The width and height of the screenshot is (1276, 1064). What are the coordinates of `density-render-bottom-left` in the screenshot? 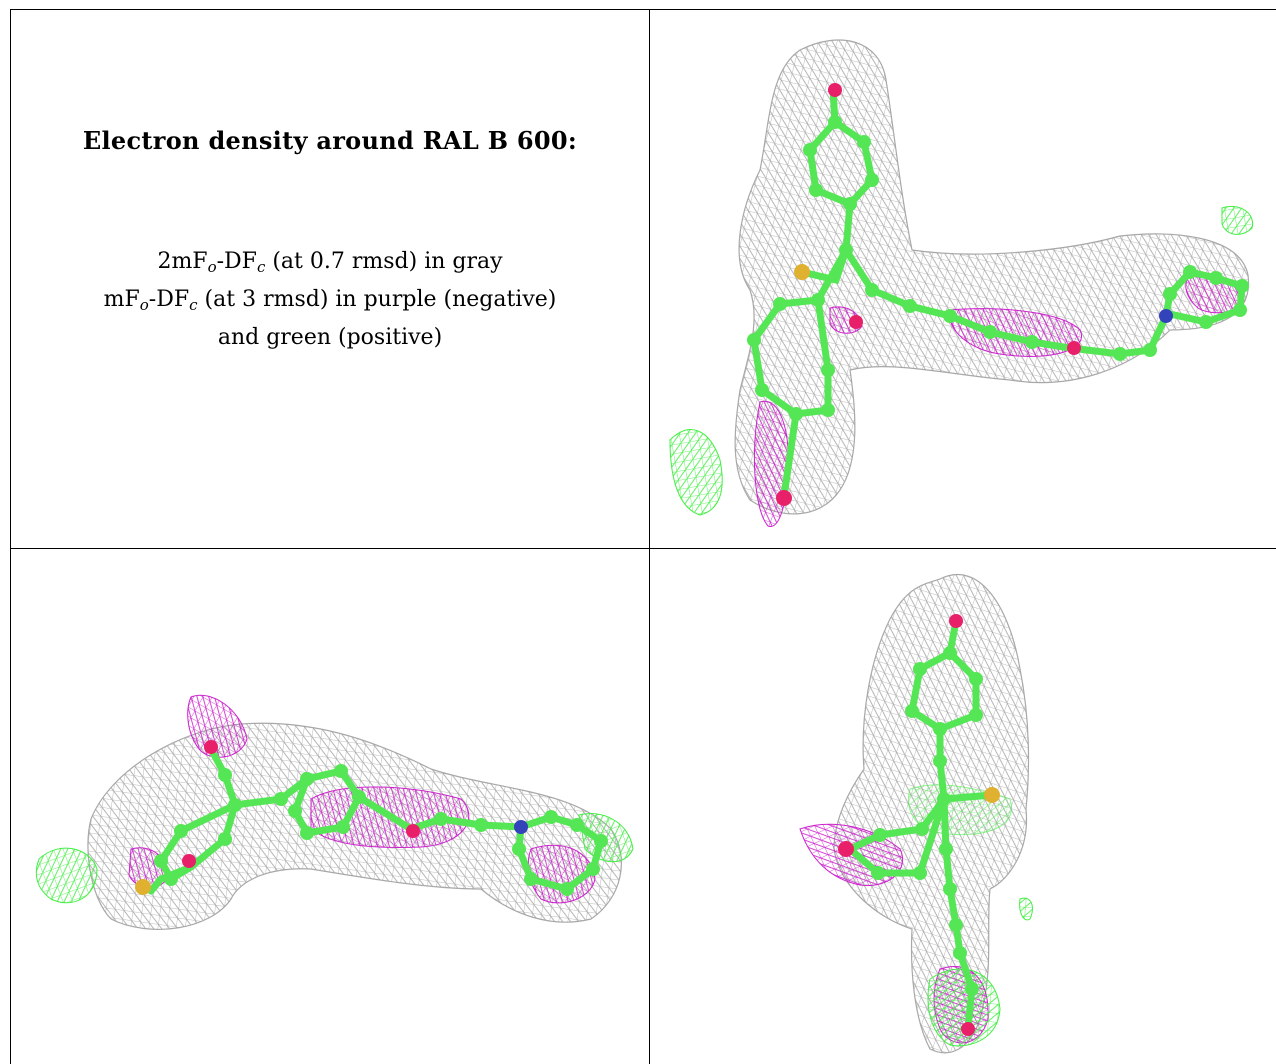 It's located at (334, 812).